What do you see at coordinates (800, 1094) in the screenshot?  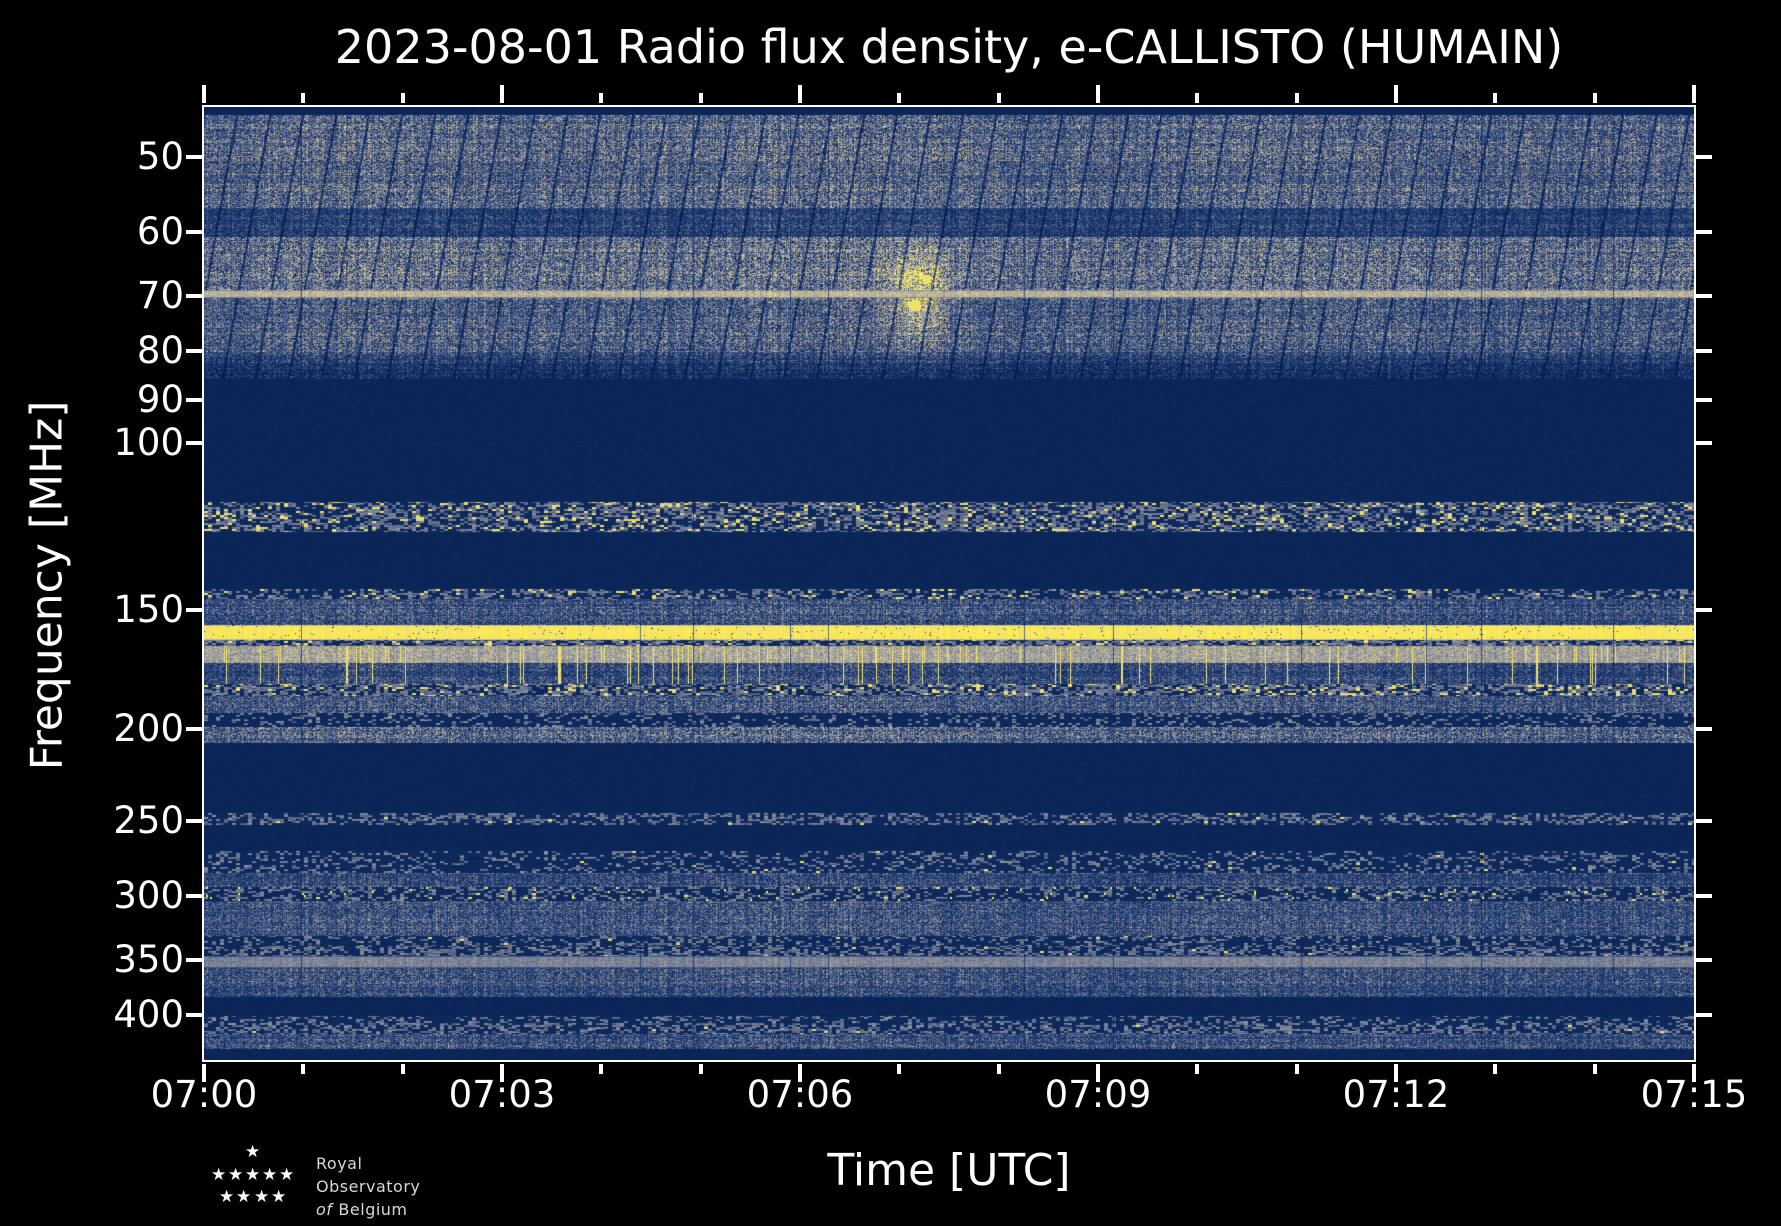 I see `x-tick-label: 07:06` at bounding box center [800, 1094].